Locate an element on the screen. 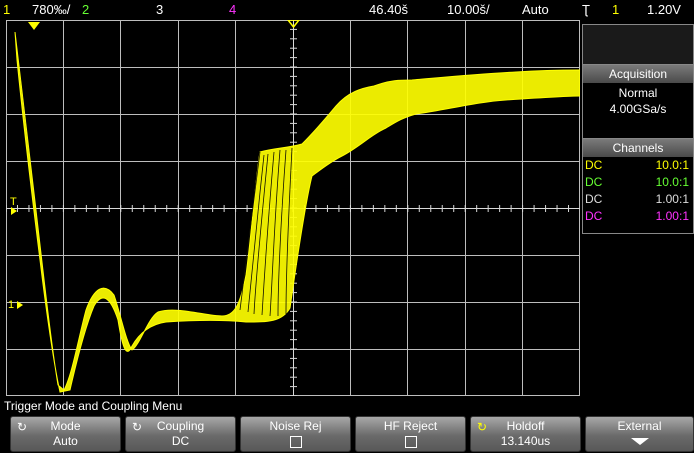  noise-reject-checkbox is located at coordinates (295, 442).